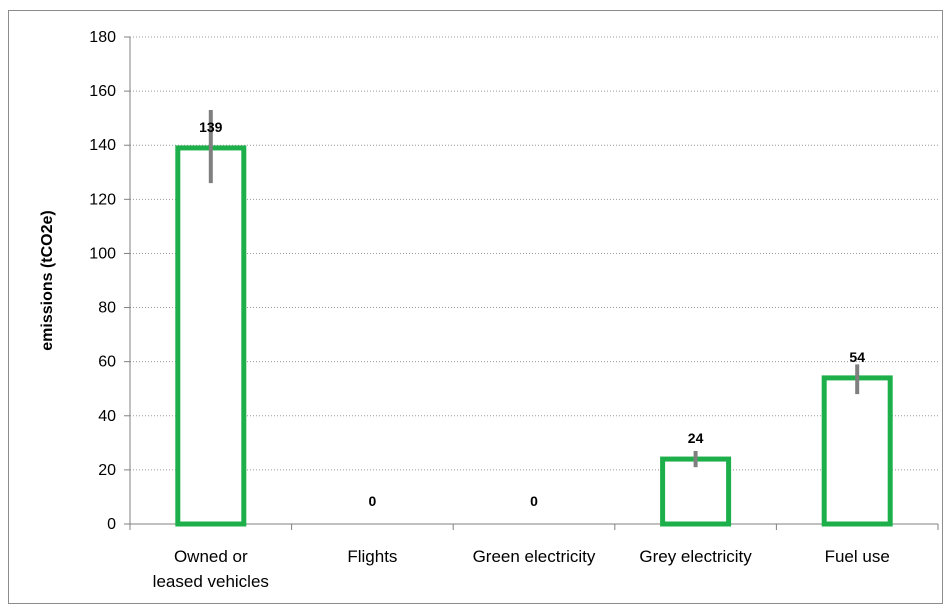  Describe the element at coordinates (107, 362) in the screenshot. I see `y-tick-label: 60` at that location.